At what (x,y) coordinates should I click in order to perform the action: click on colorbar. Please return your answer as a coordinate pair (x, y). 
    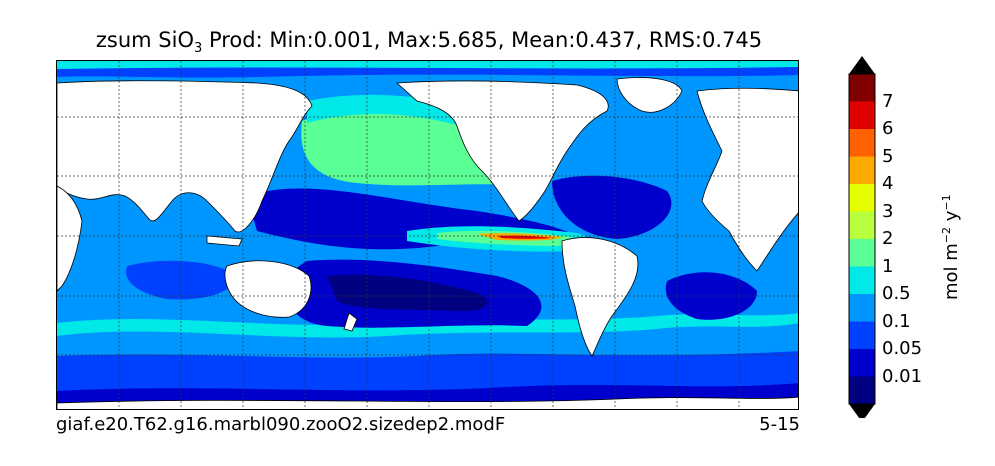
    Looking at the image, I should click on (862, 237).